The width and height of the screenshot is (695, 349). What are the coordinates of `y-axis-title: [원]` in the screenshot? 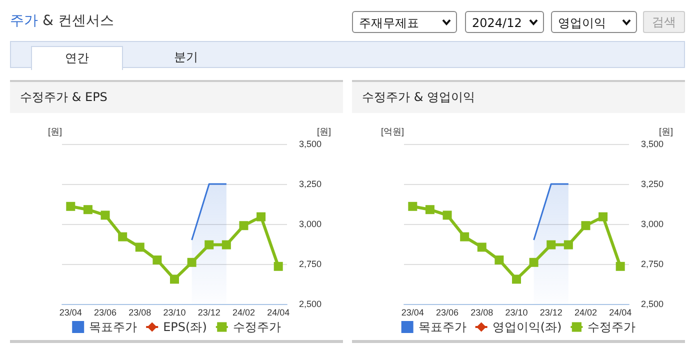 It's located at (55, 131).